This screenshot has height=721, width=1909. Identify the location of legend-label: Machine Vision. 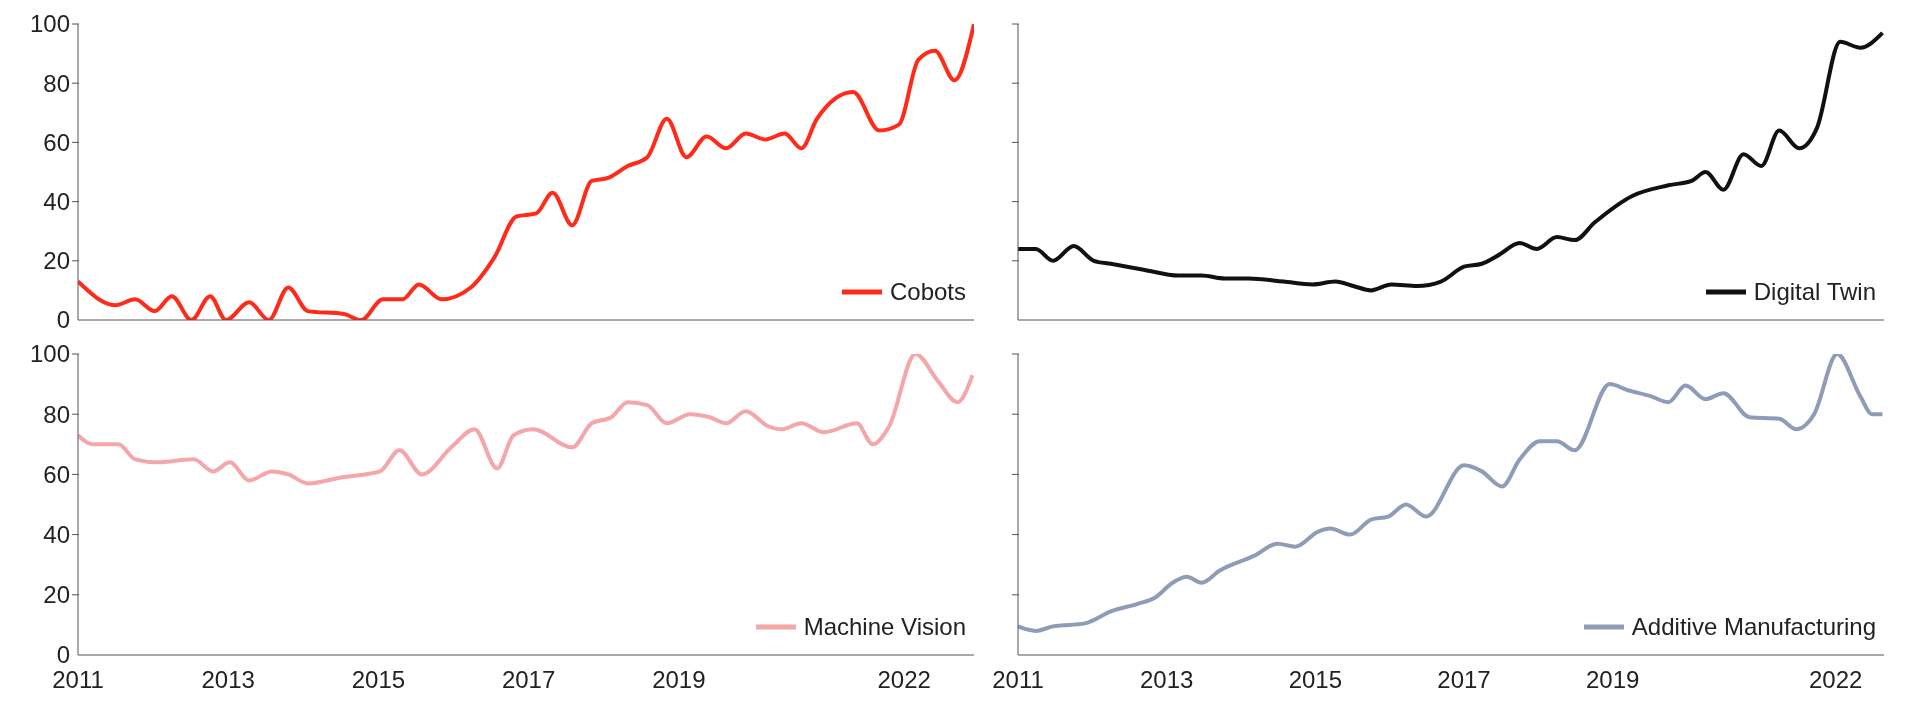
(884, 627).